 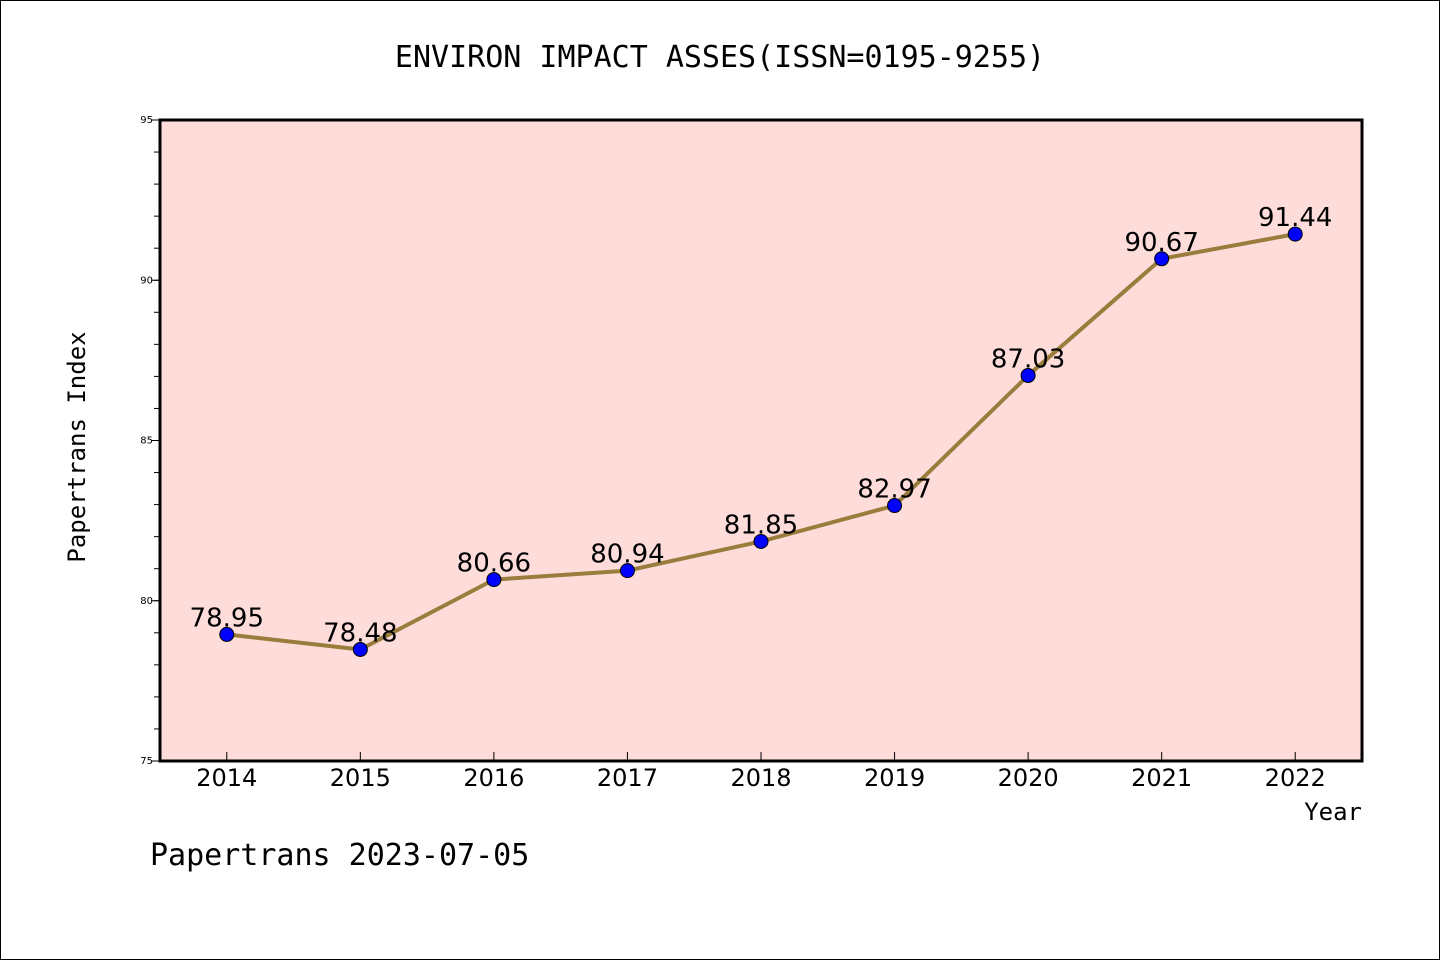 I want to click on y-major-ticks: 75 80 85 90 95, so click(x=150, y=441).